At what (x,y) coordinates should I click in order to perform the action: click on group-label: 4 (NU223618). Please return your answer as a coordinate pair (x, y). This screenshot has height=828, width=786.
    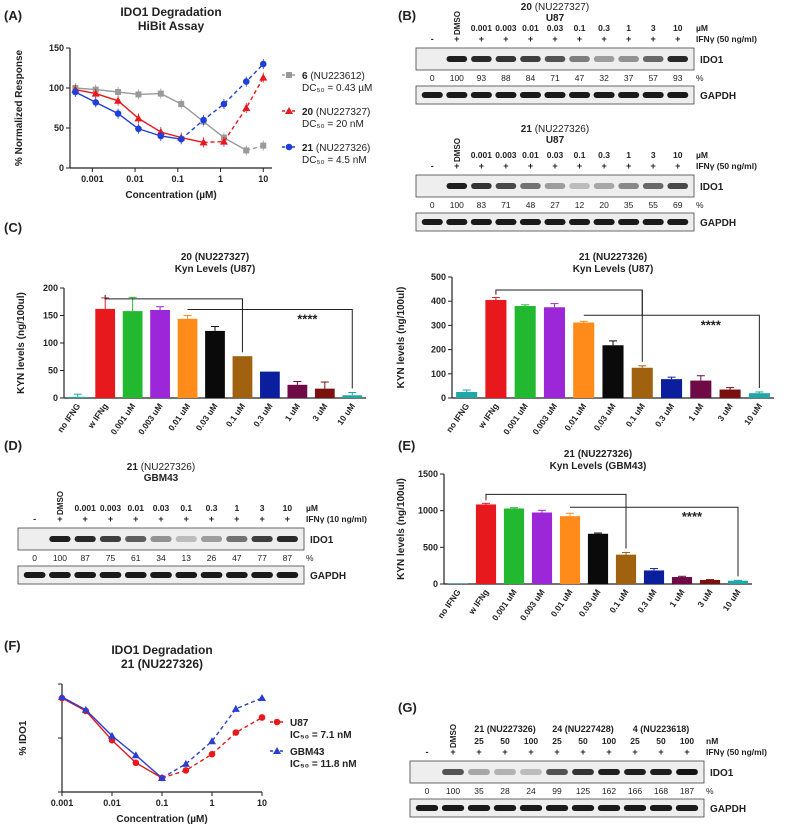
    Looking at the image, I should click on (661, 729).